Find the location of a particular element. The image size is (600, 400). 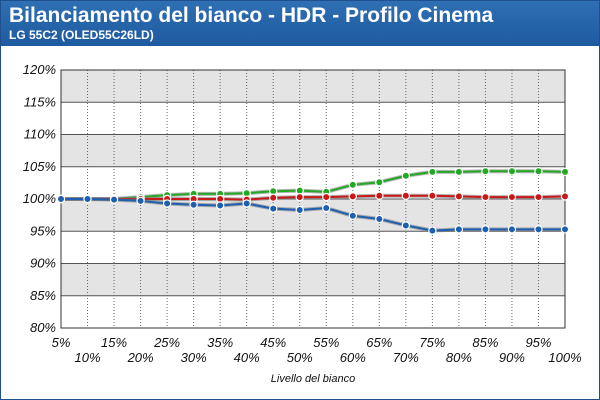

x-tick-label: 95% is located at coordinates (538, 342).